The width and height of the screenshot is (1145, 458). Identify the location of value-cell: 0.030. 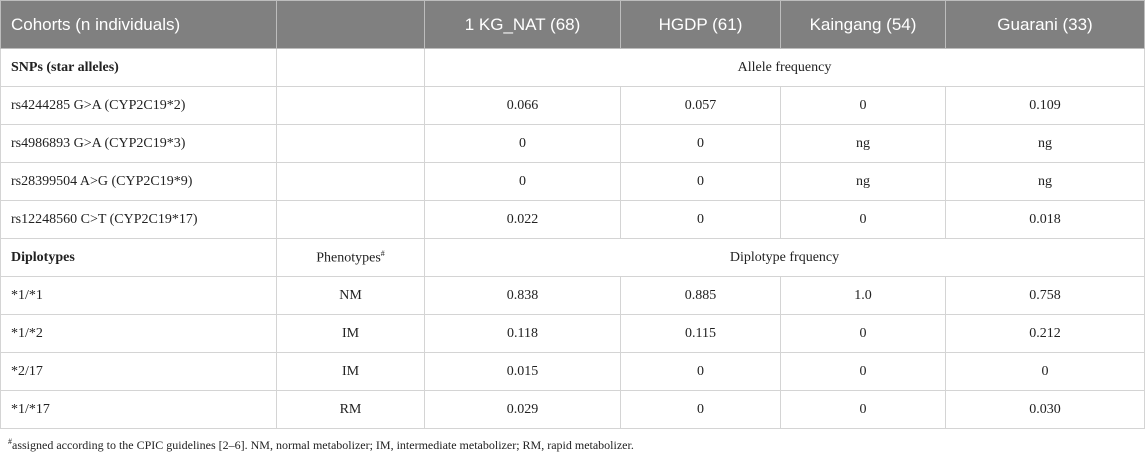
(1045, 409).